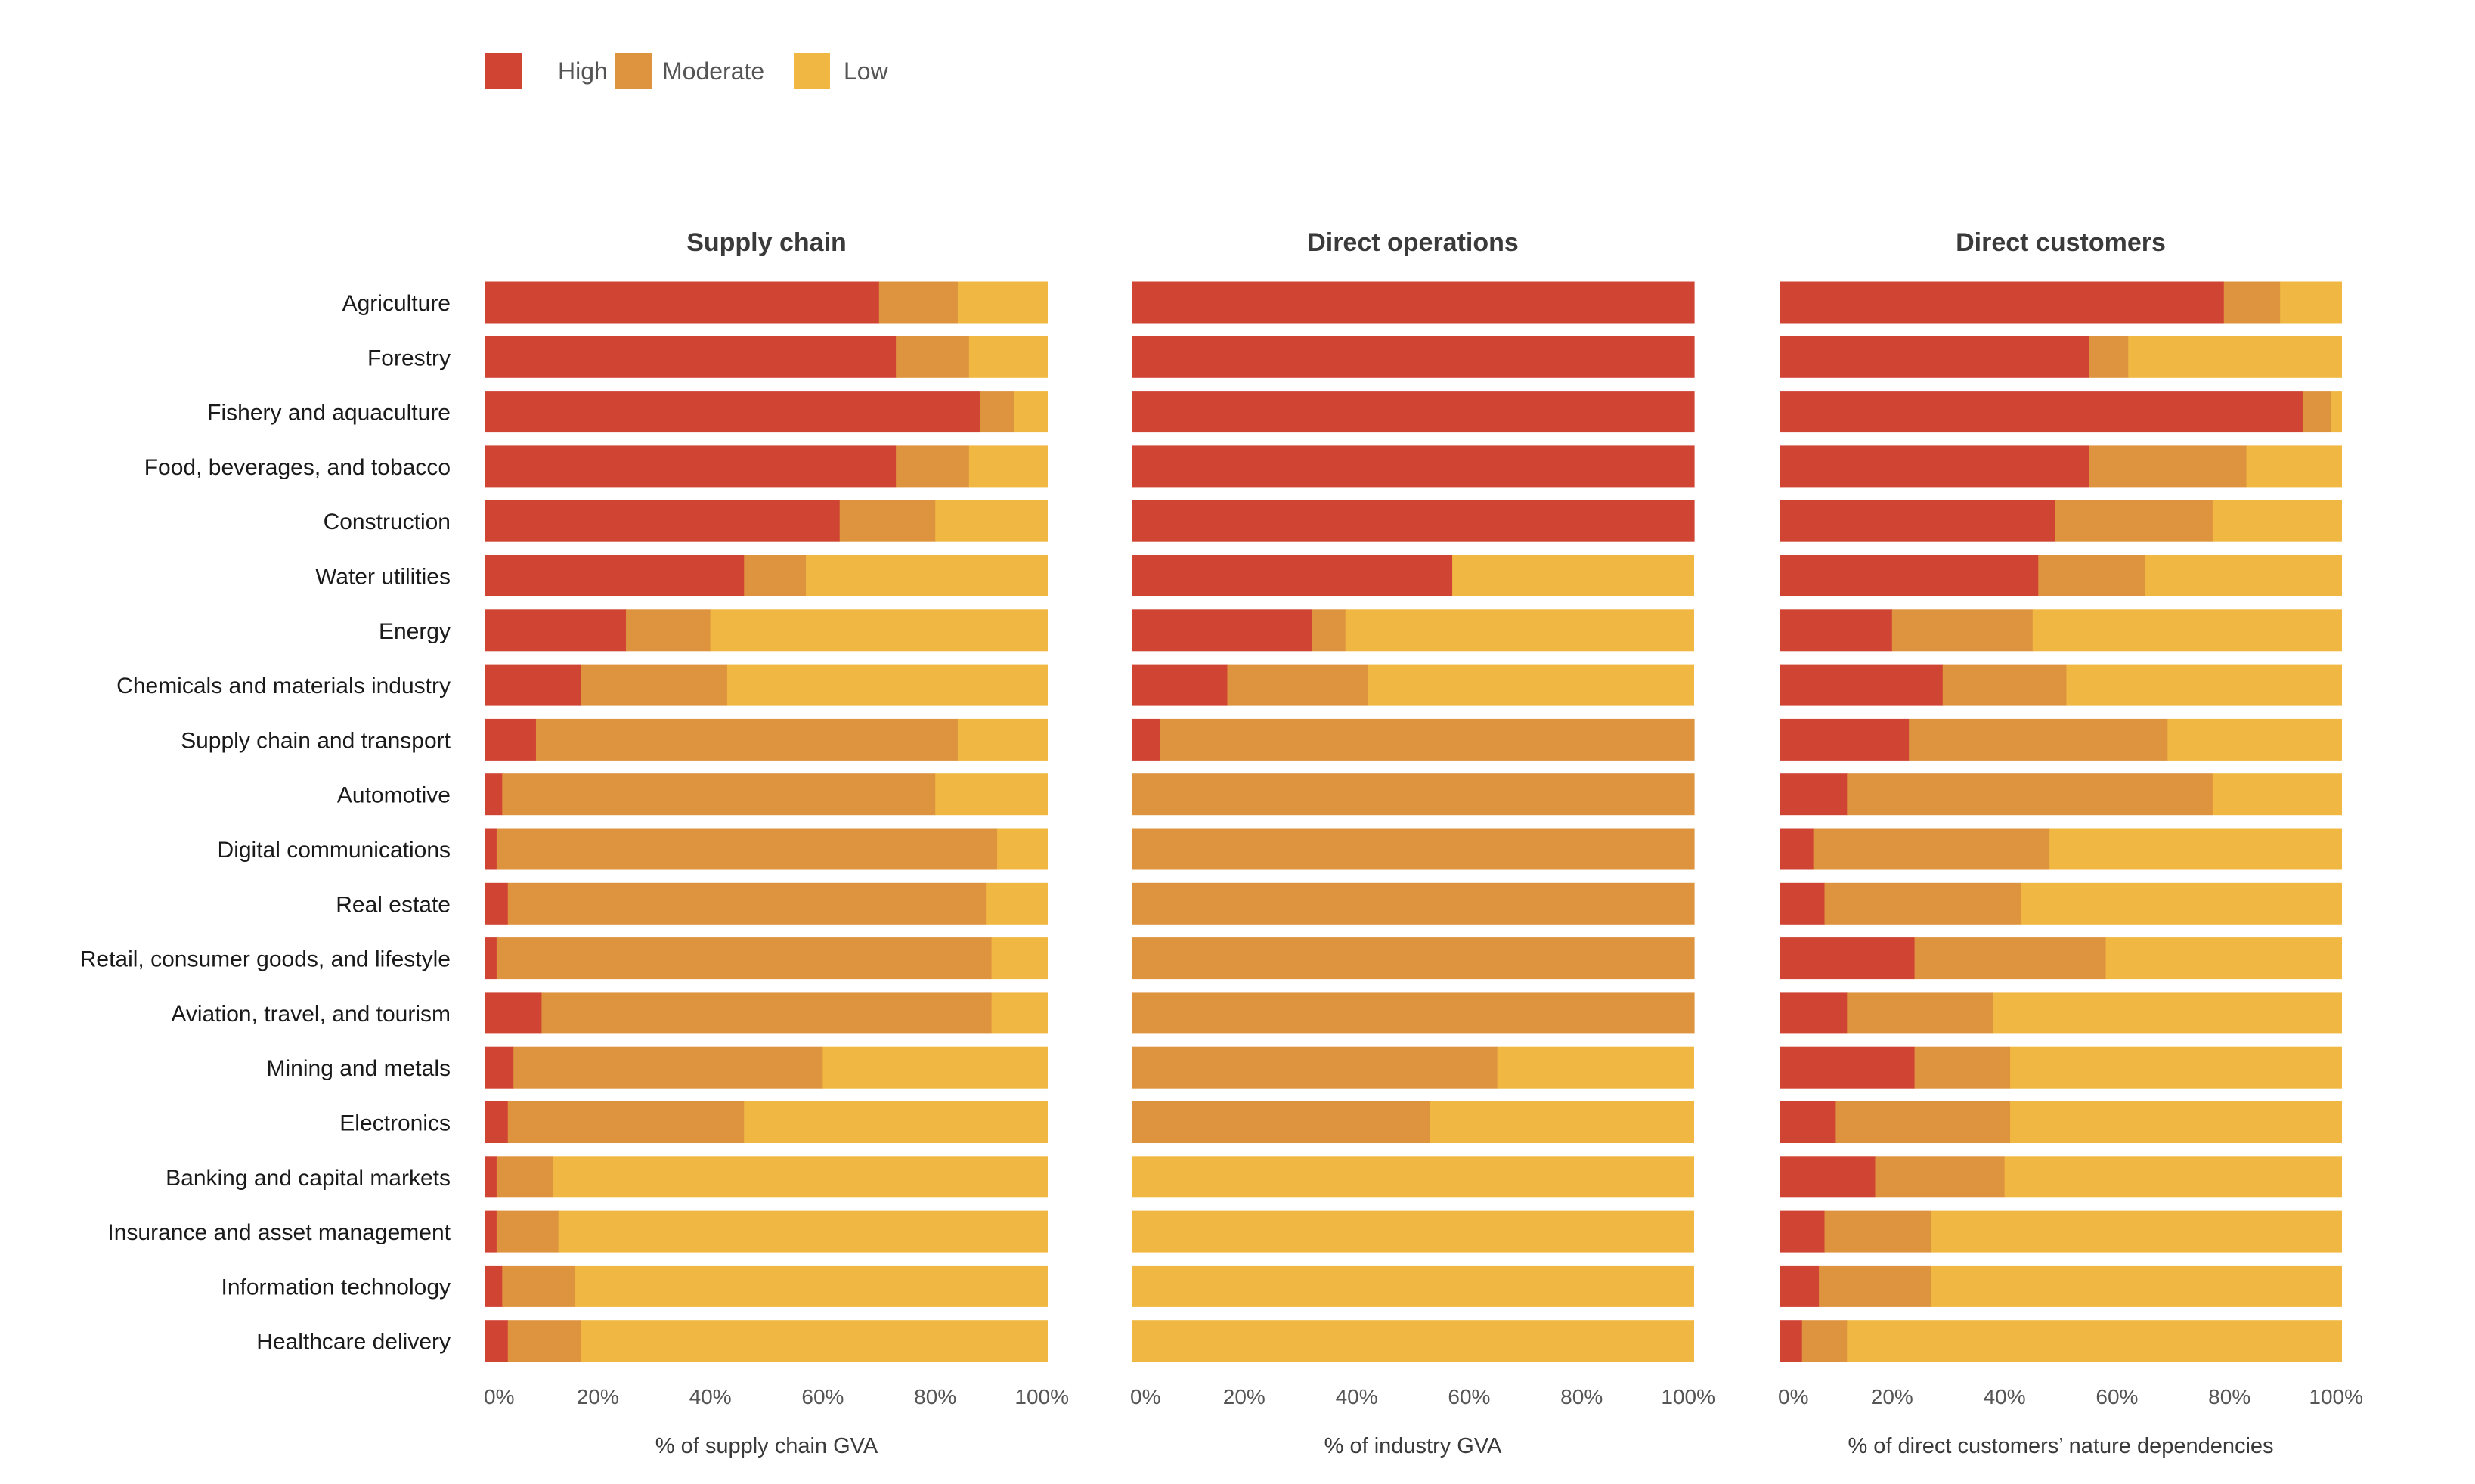 This screenshot has height=1484, width=2475. What do you see at coordinates (387, 522) in the screenshot?
I see `category-label: Construction` at bounding box center [387, 522].